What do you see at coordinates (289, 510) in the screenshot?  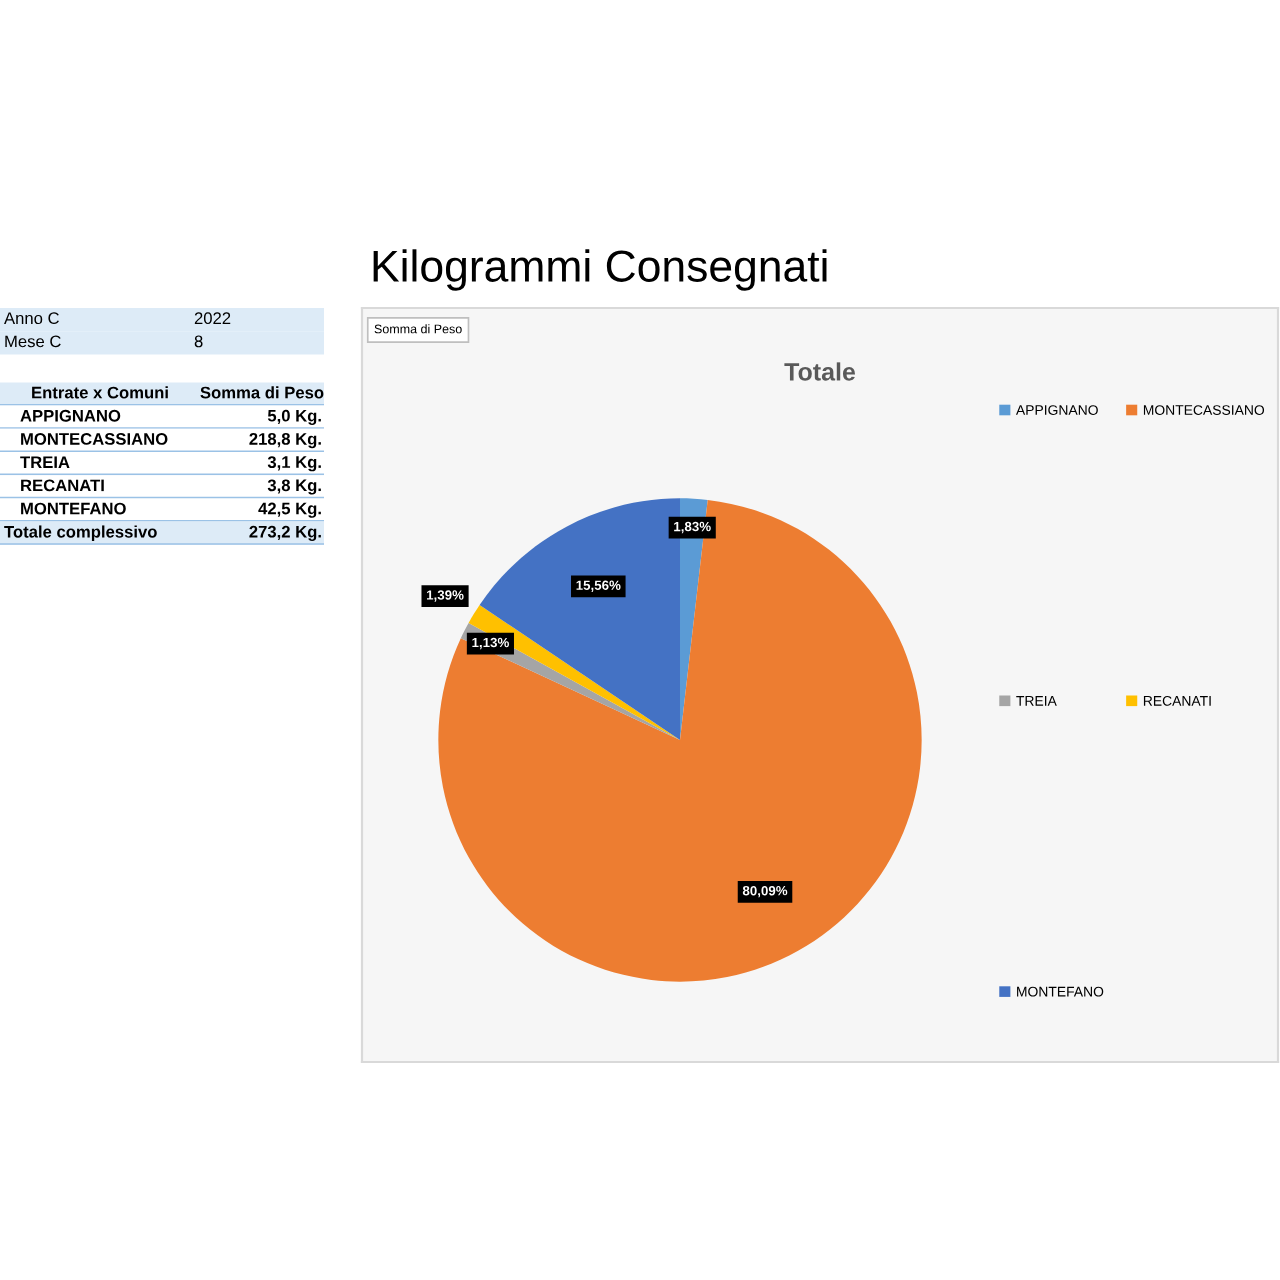 I see `text: 42,5 Kg.` at bounding box center [289, 510].